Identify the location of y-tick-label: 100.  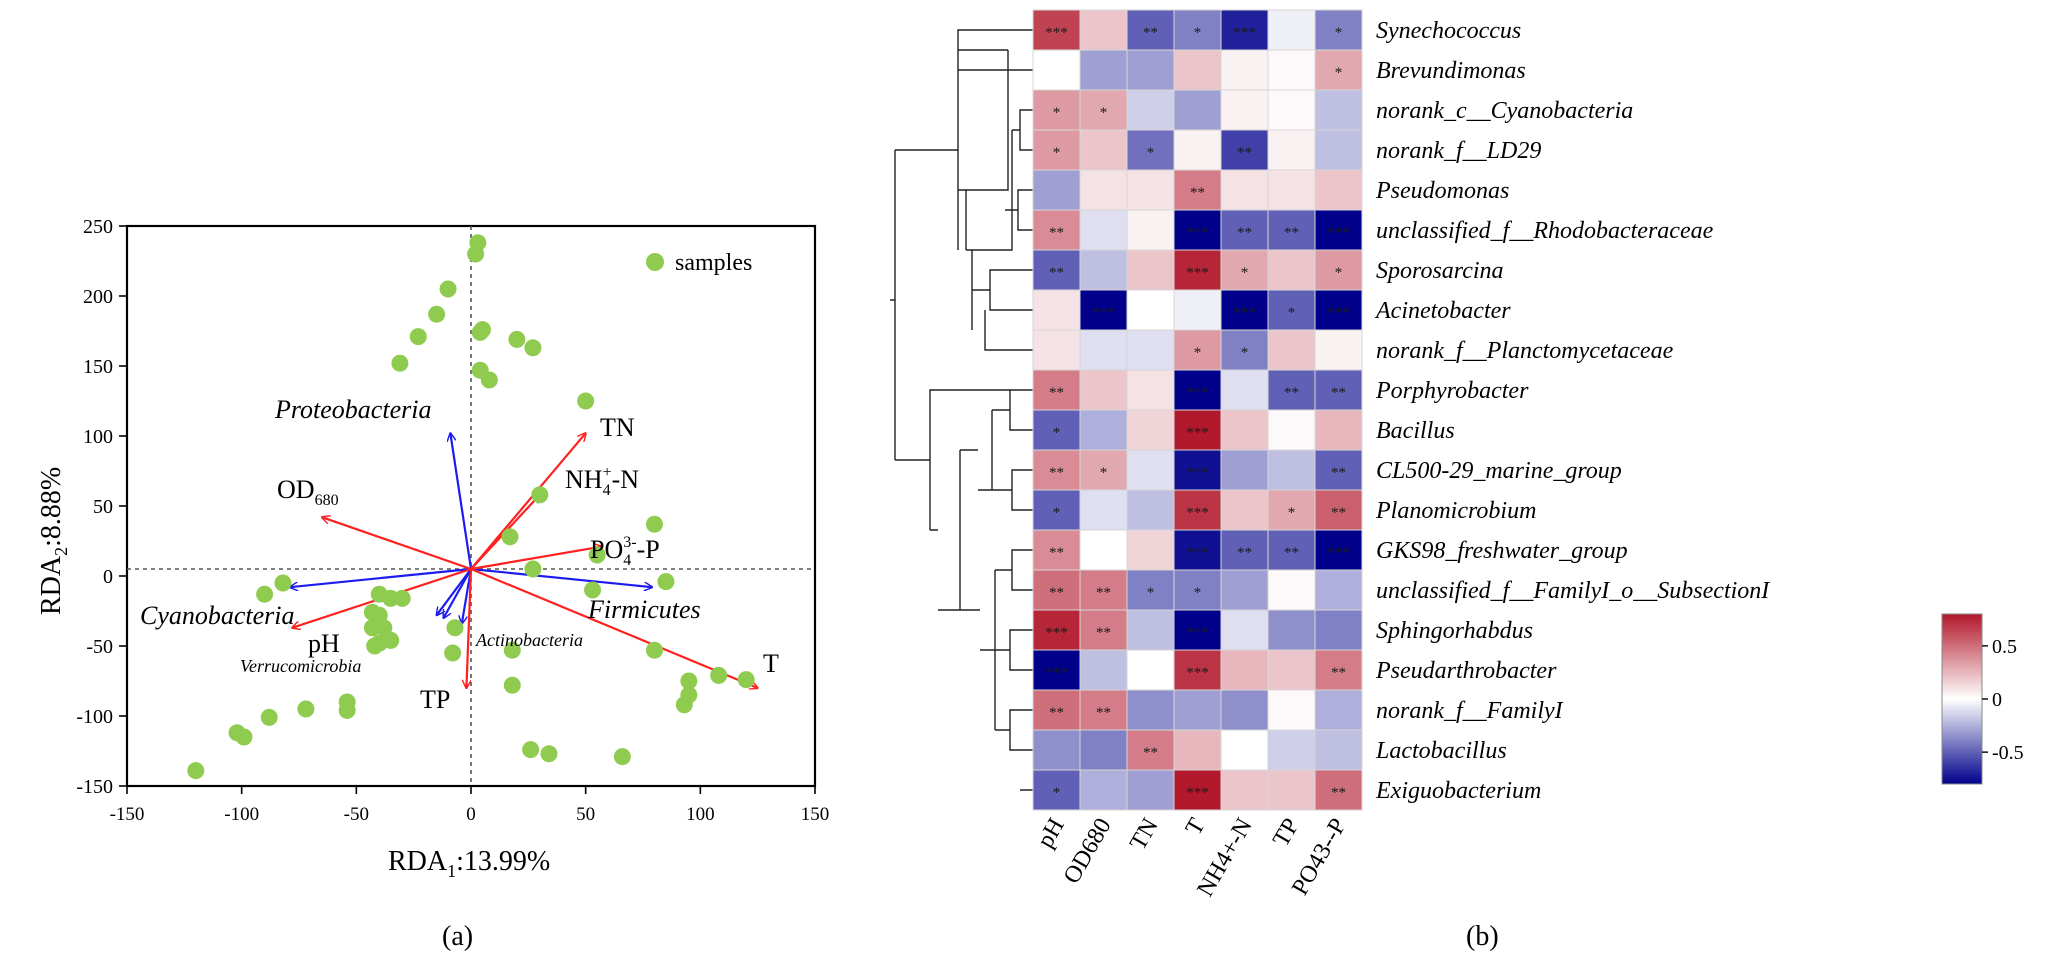
(98, 437).